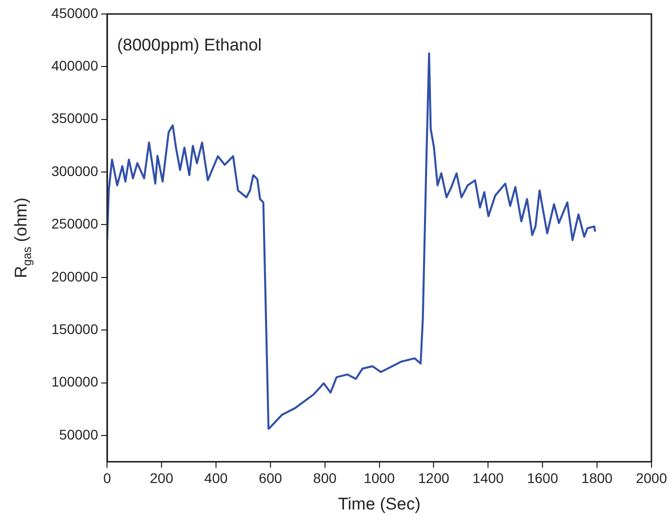  What do you see at coordinates (189, 45) in the screenshot?
I see `annotation: (8000ppm) Ethanol` at bounding box center [189, 45].